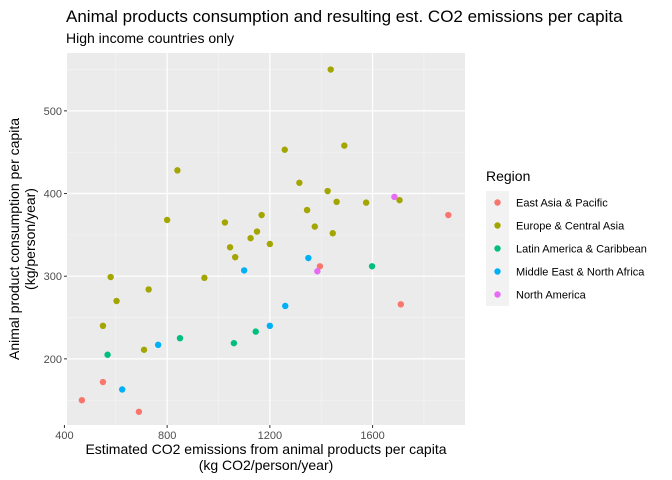 The height and width of the screenshot is (480, 672). I want to click on y-tick-label: 300, so click(53, 277).